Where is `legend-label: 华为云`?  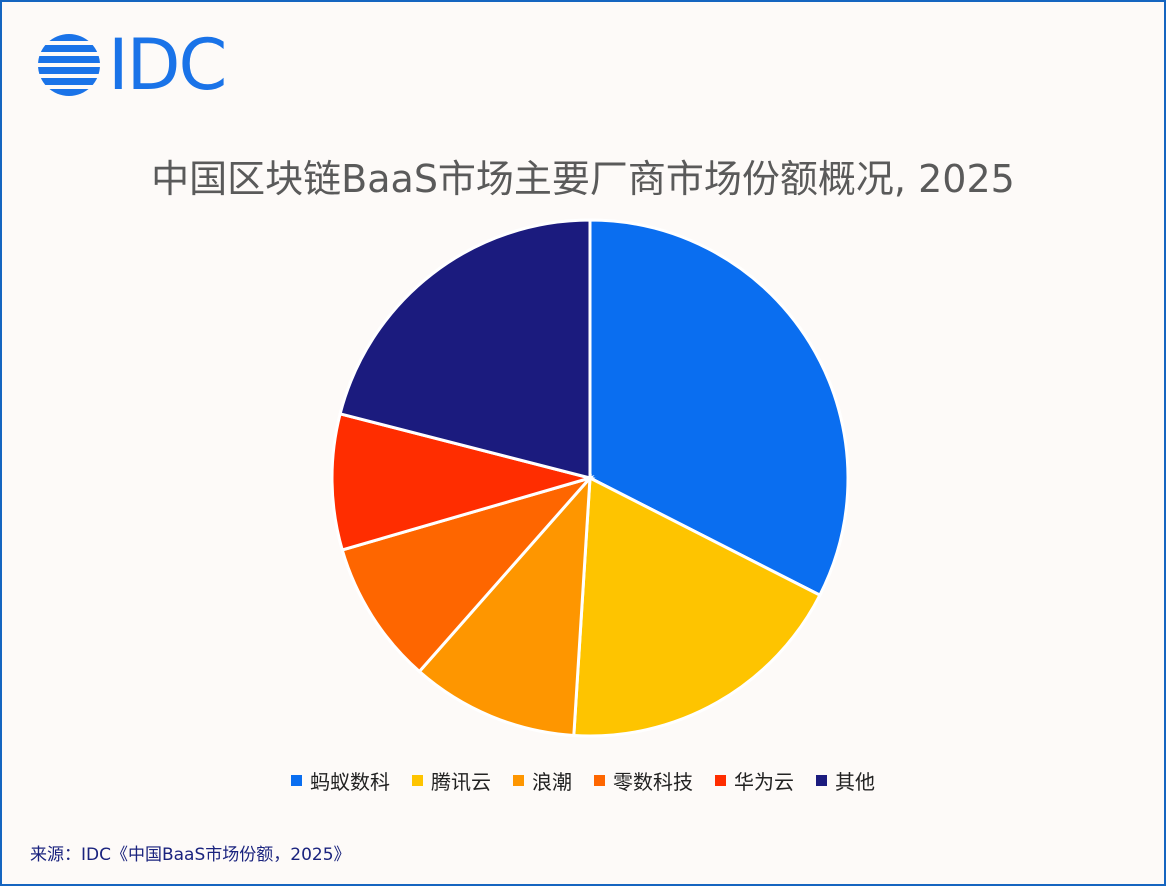
legend-label: 华为云 is located at coordinates (764, 782).